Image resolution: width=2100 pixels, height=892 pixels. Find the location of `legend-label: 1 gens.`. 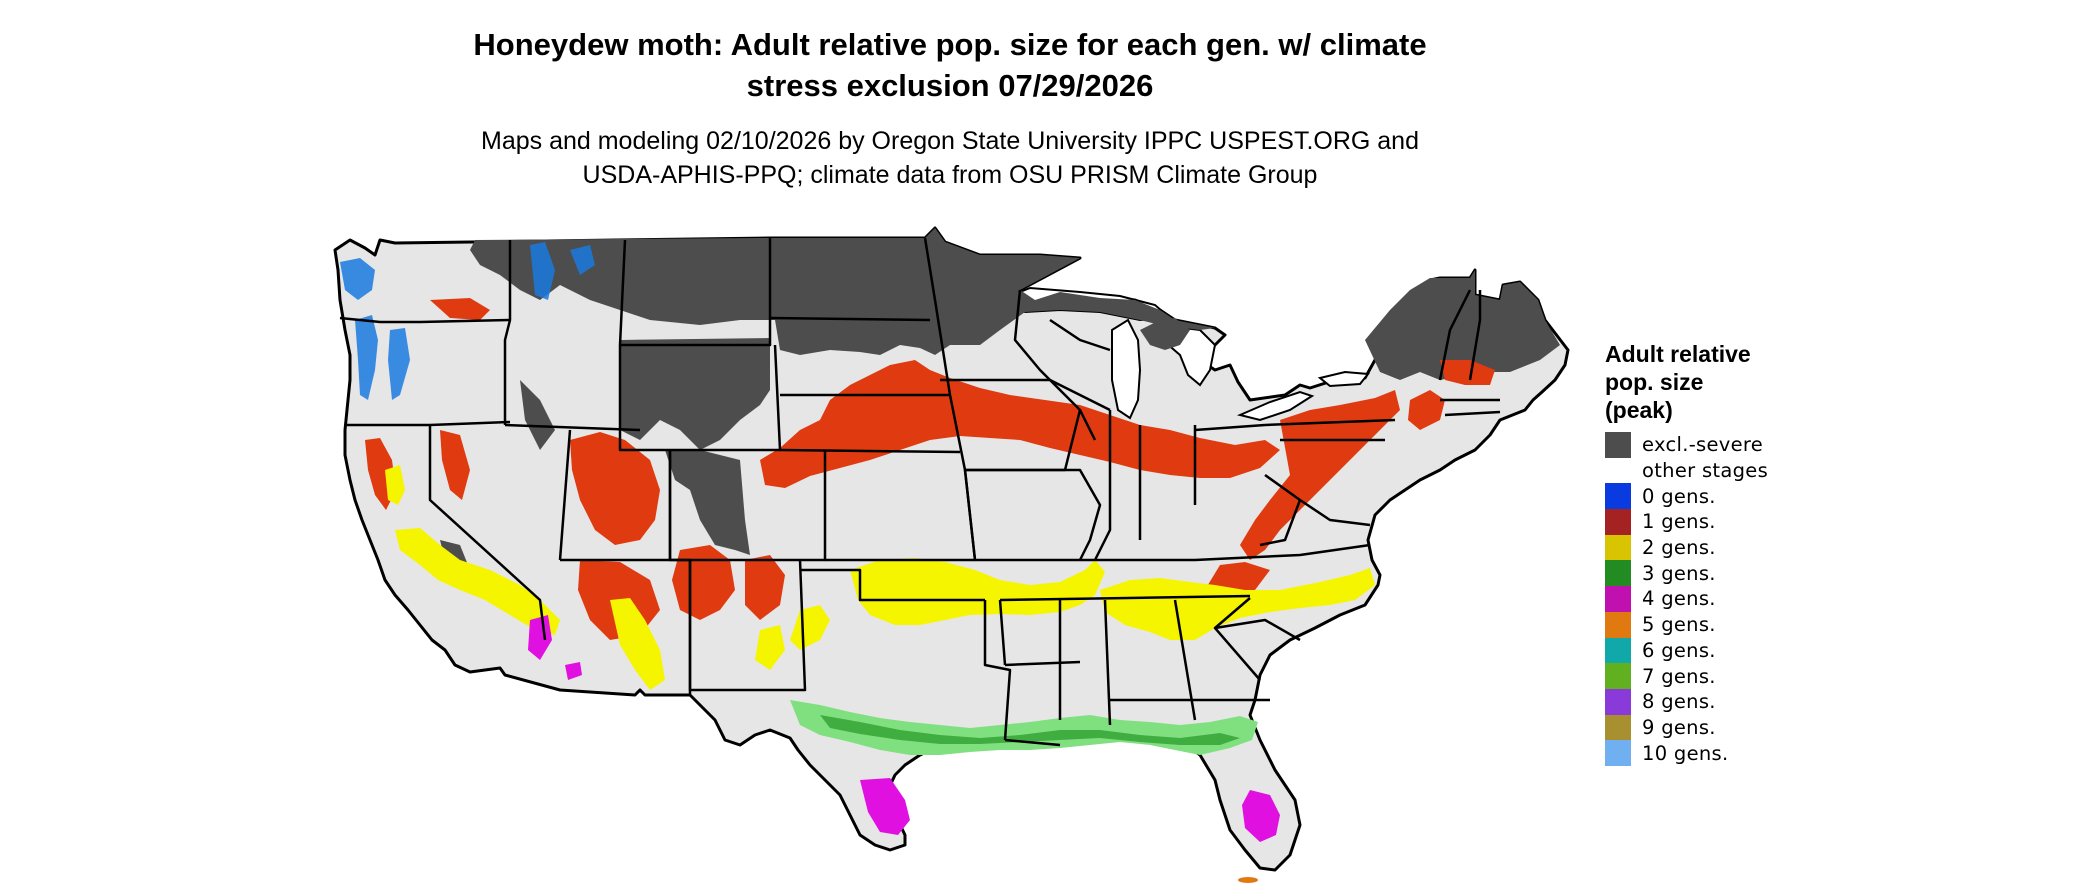

legend-label: 1 gens. is located at coordinates (1679, 522).